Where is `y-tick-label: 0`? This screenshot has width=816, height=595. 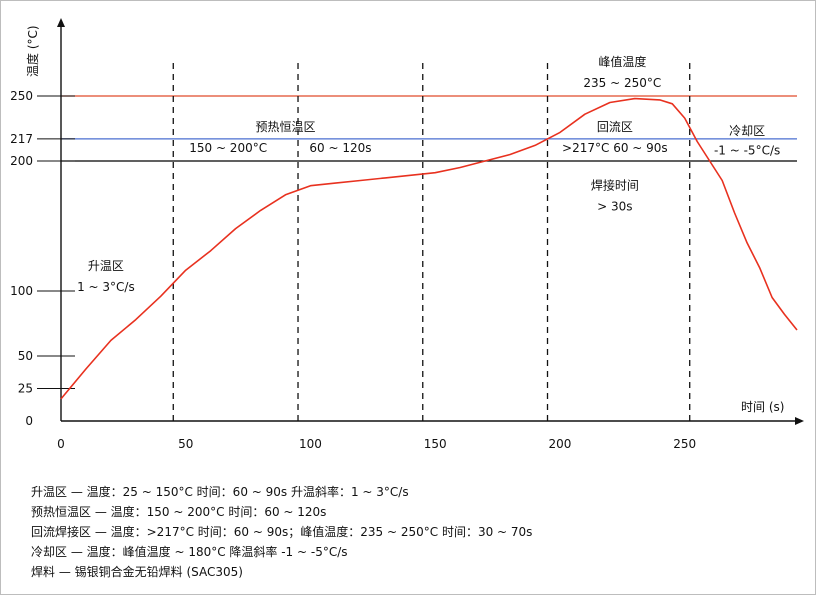 y-tick-label: 0 is located at coordinates (29, 421).